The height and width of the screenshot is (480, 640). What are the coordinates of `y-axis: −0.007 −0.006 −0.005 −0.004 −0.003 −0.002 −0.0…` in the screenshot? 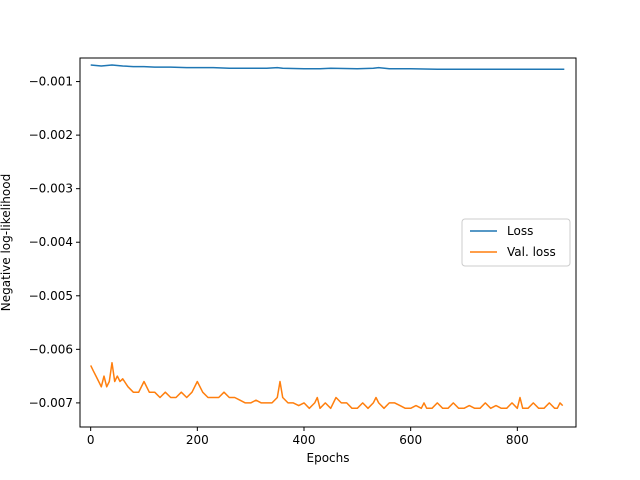 It's located at (54, 242).